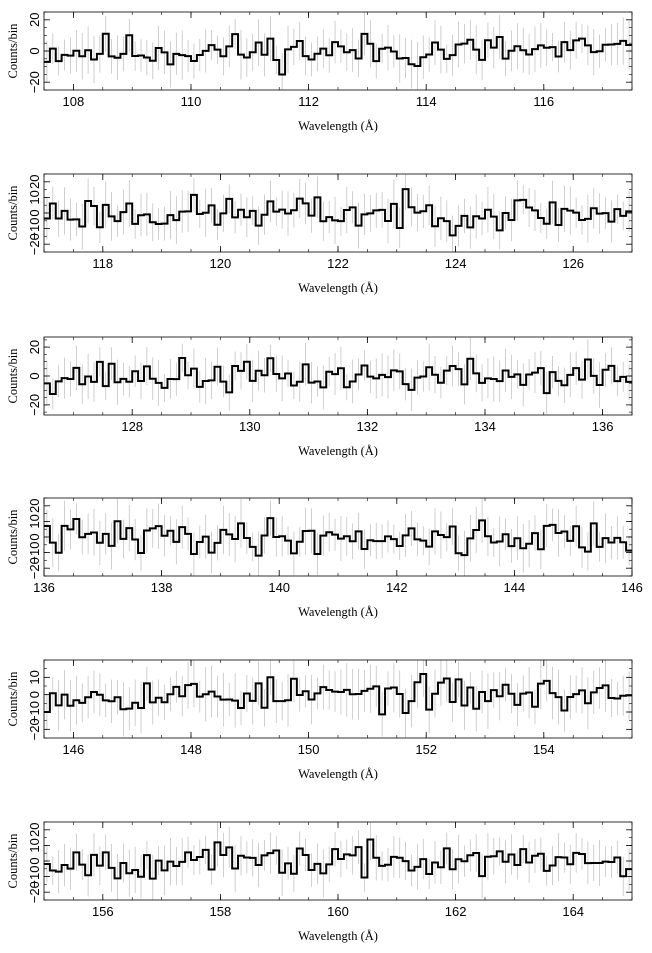  I want to click on x-tick-label: 154, so click(544, 749).